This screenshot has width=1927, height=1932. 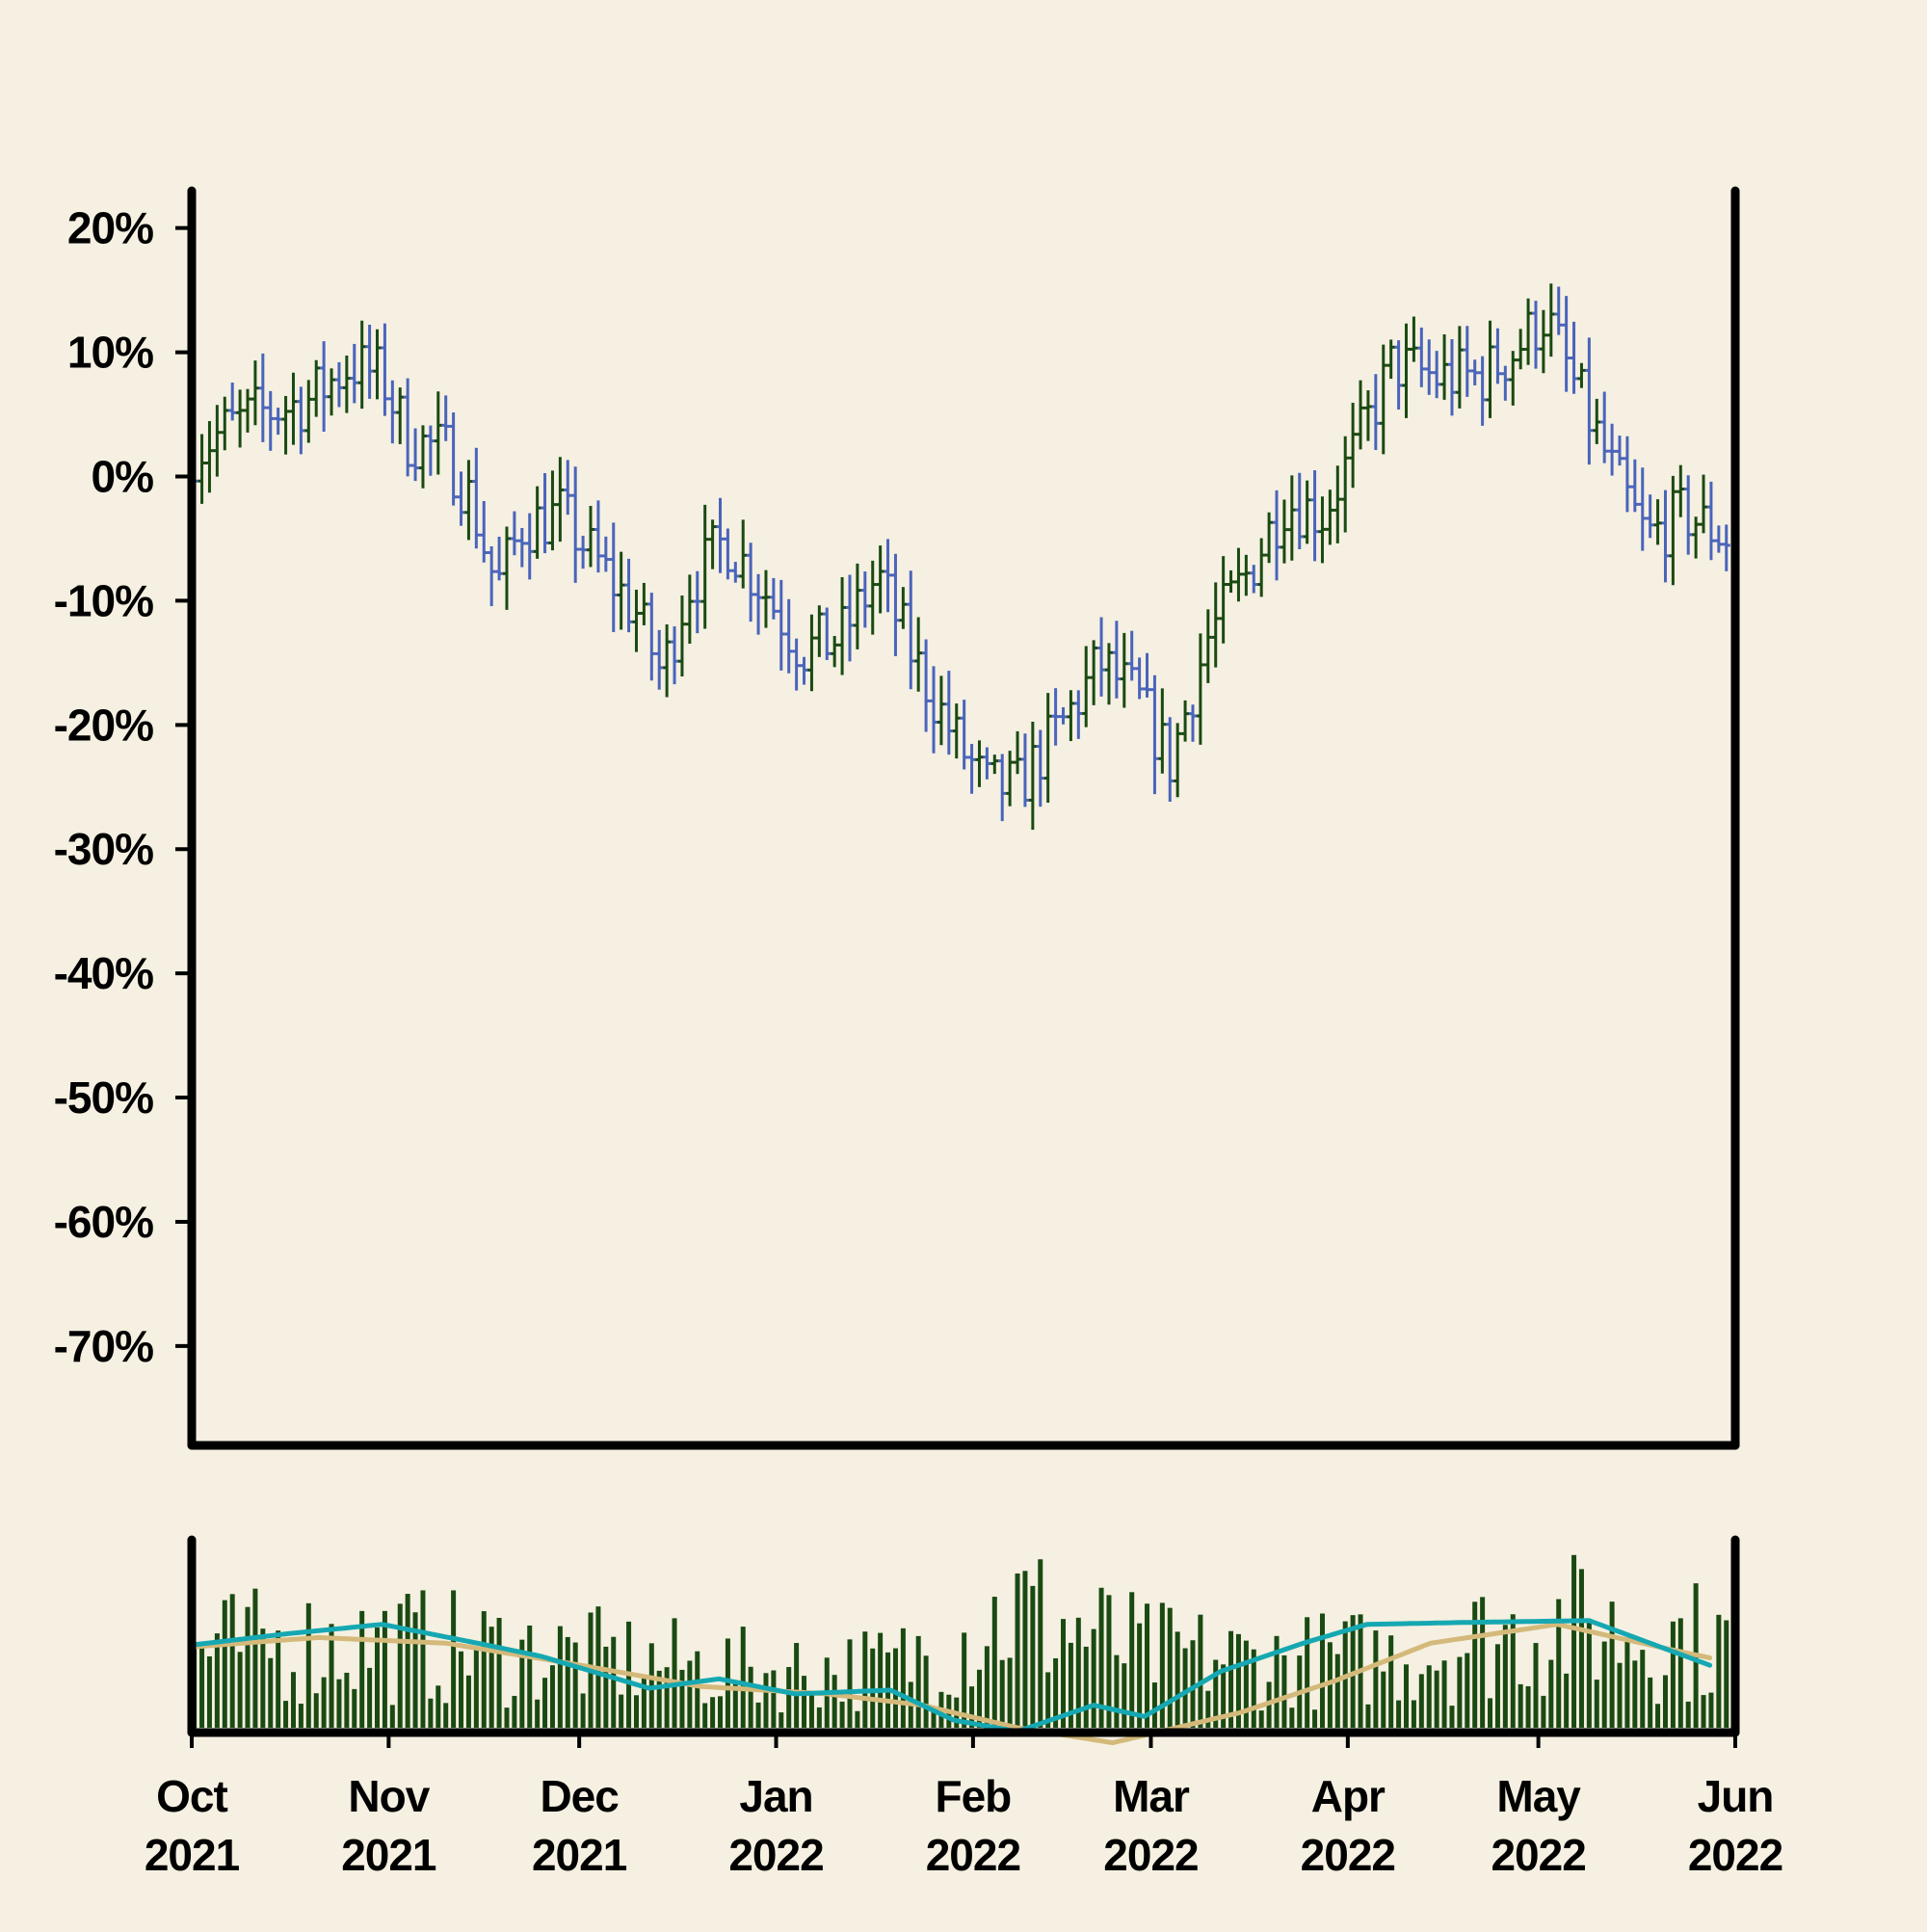 What do you see at coordinates (951, 1684) in the screenshot?
I see `volume-moving-average-slow` at bounding box center [951, 1684].